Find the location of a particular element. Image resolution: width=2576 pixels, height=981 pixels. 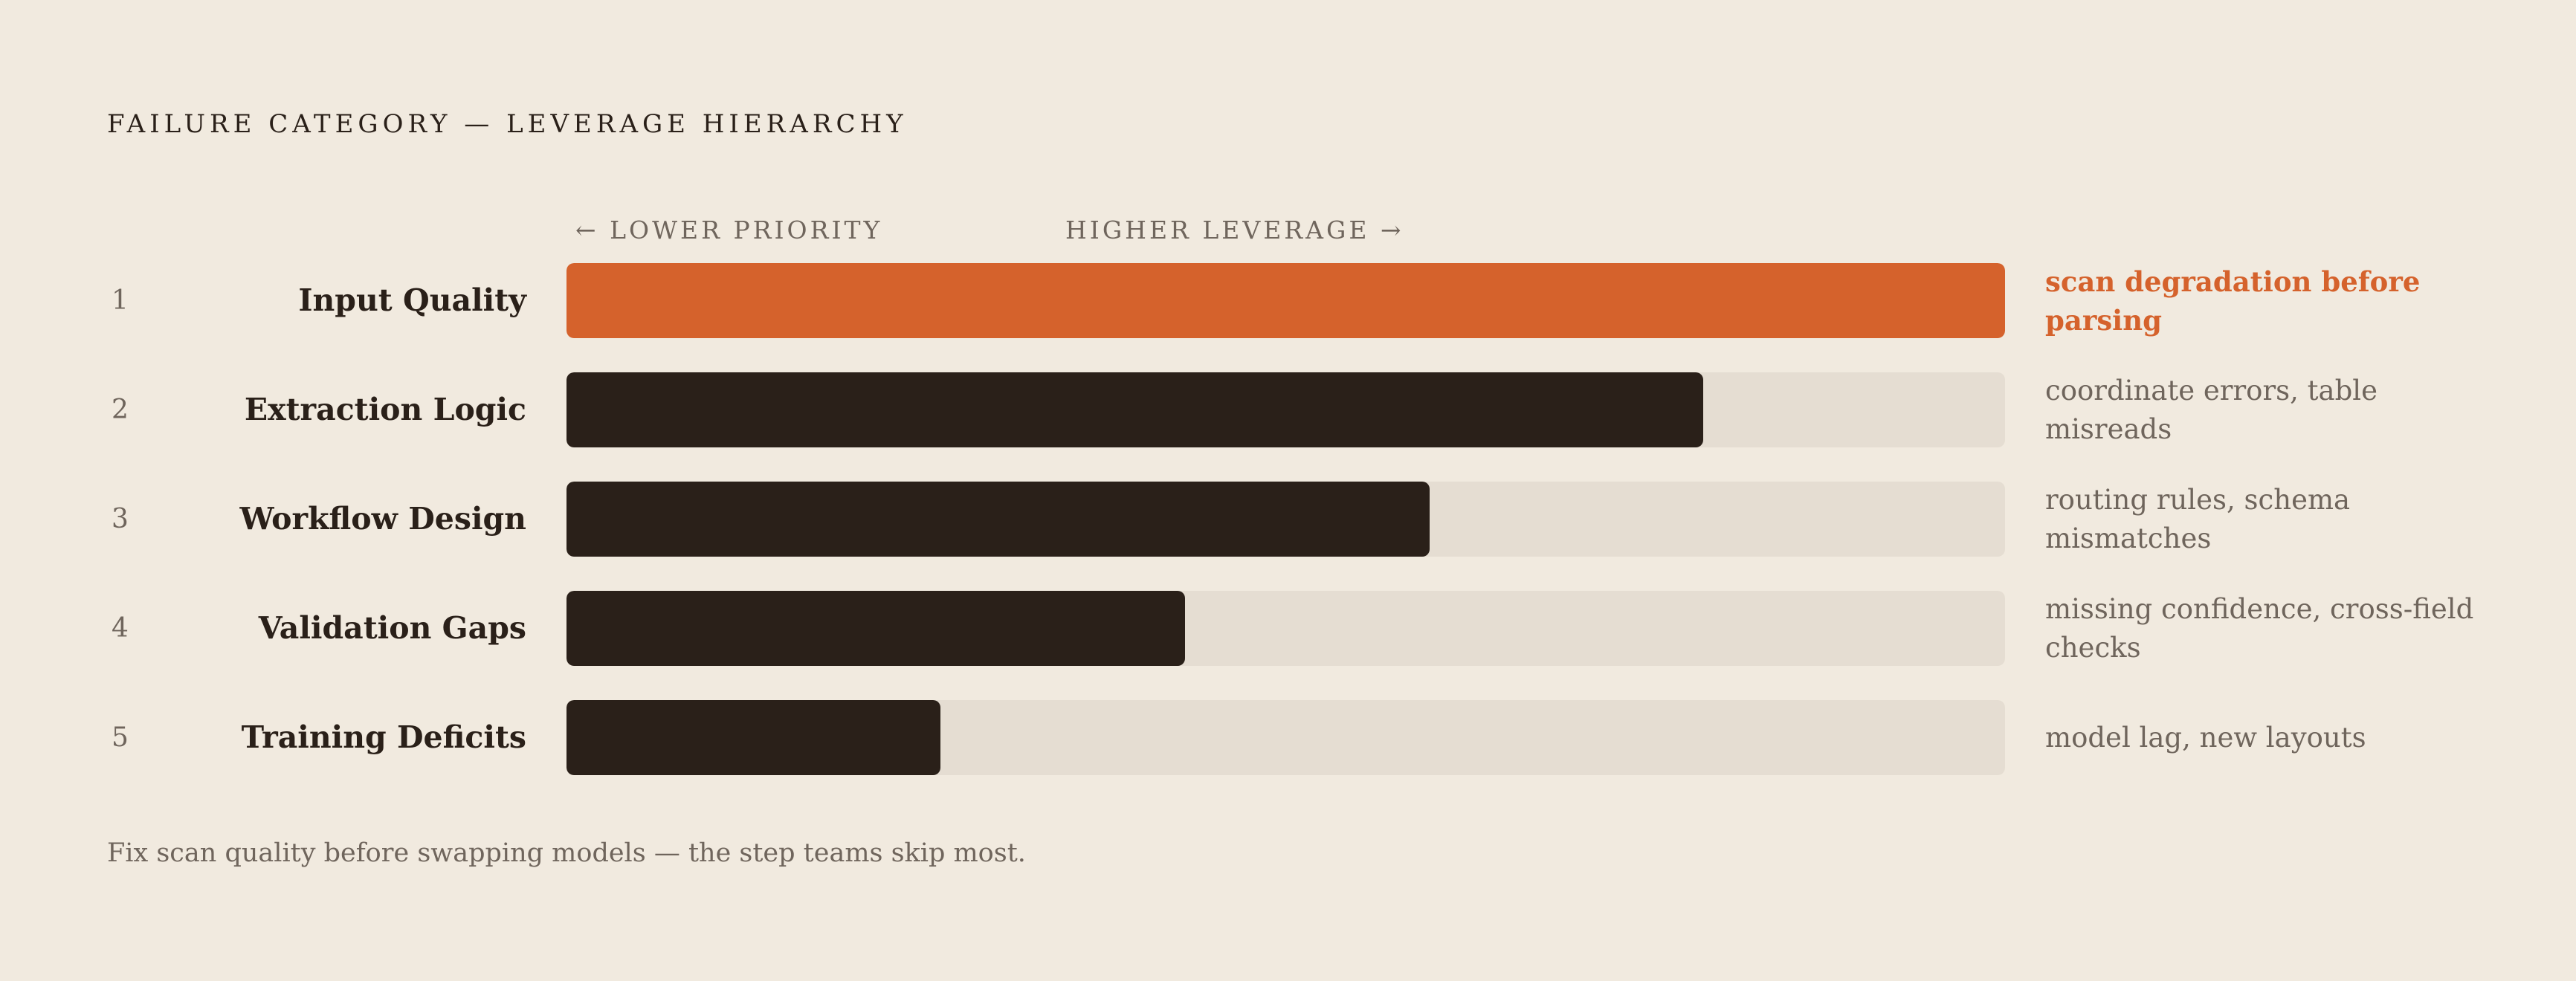

rank-number: 4 is located at coordinates (120, 628).